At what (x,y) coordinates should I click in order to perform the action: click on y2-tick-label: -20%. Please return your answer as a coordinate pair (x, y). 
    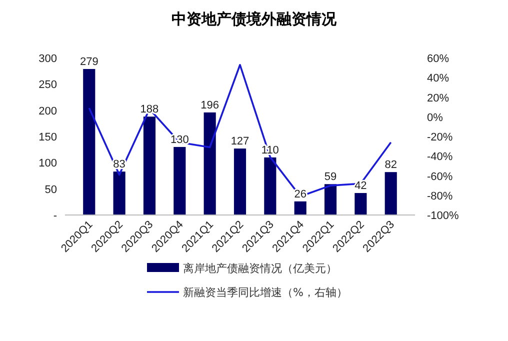
    Looking at the image, I should click on (440, 138).